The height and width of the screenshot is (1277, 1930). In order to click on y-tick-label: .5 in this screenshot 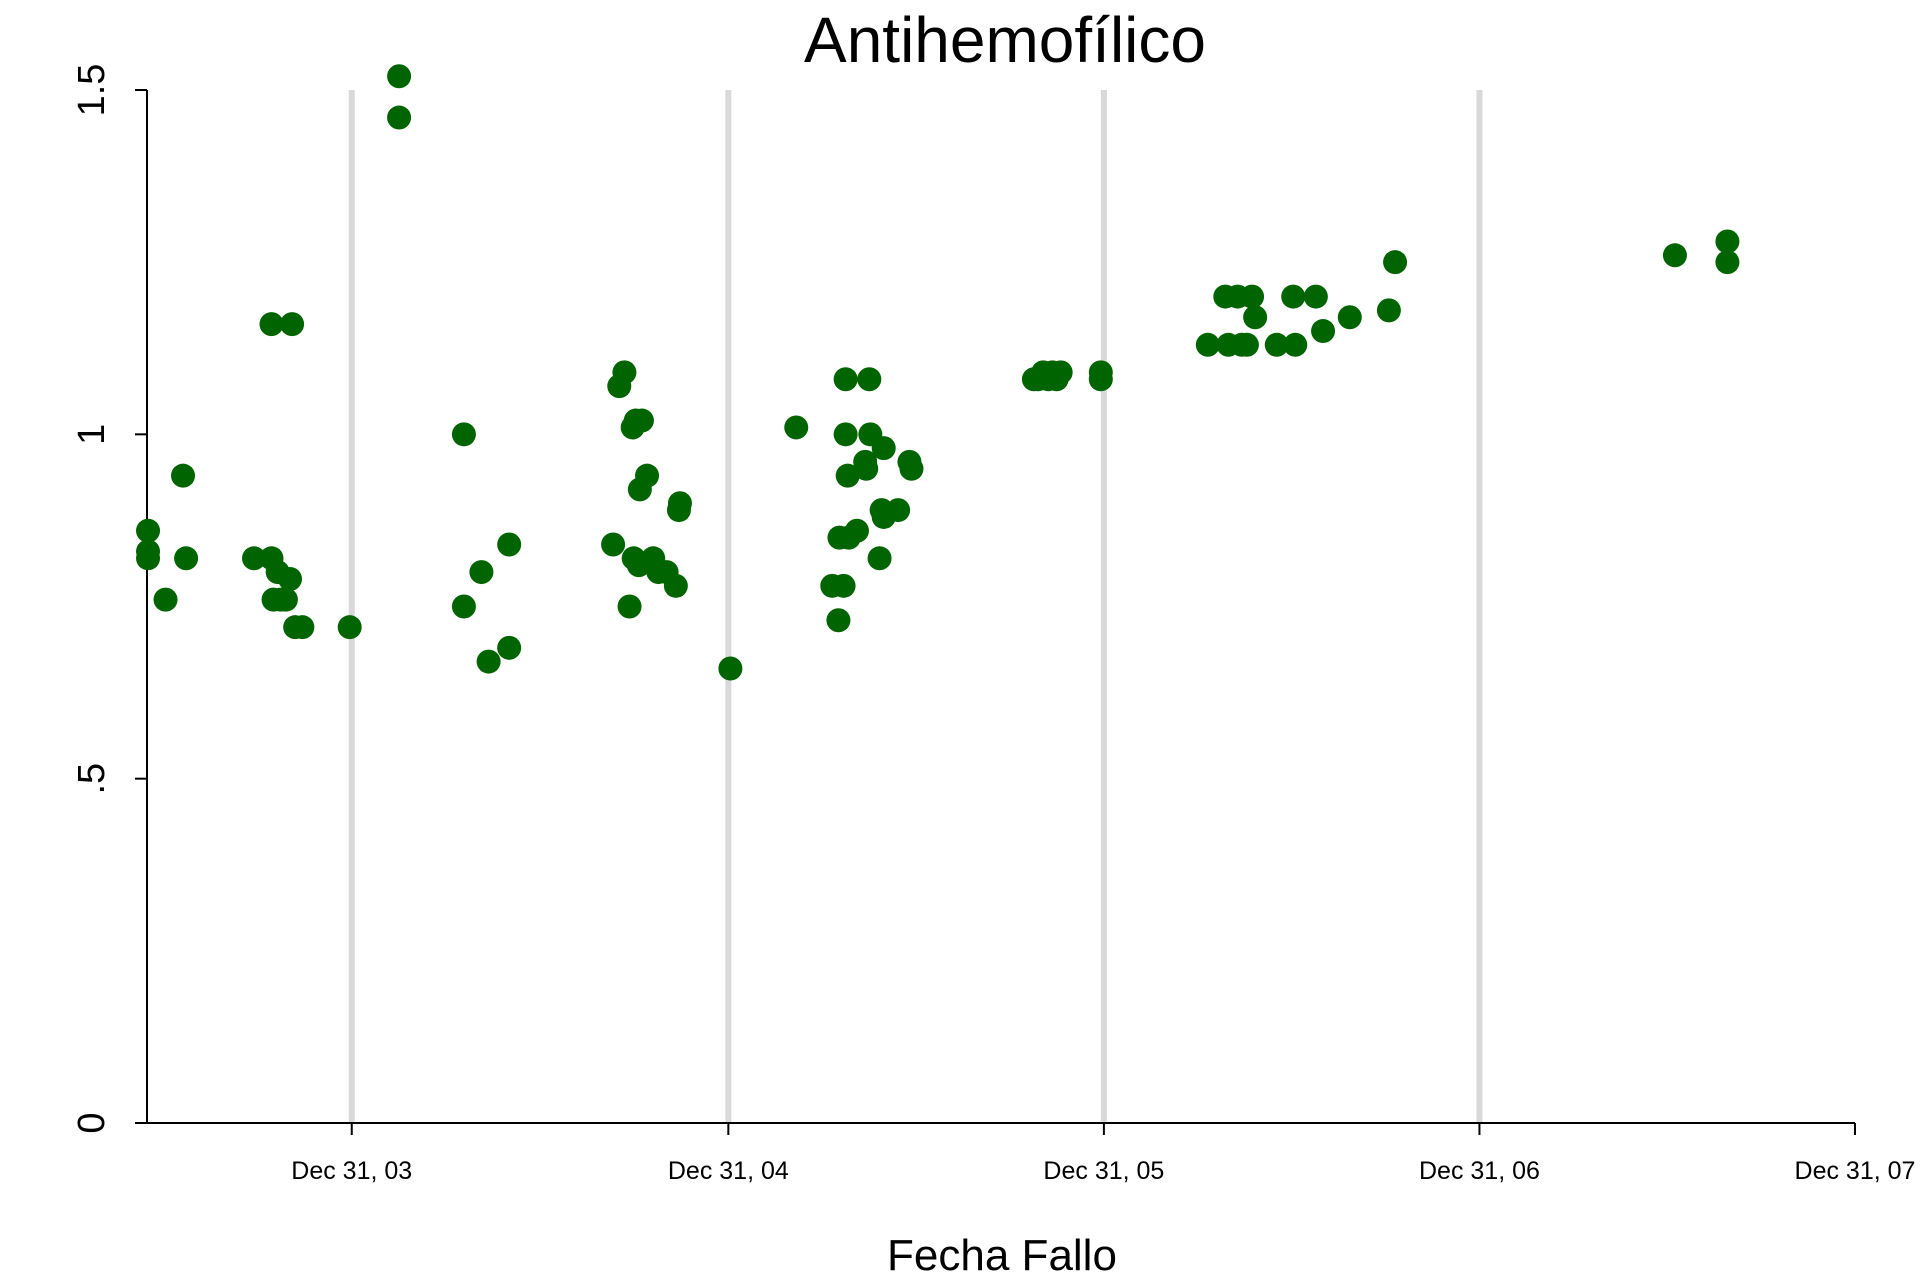, I will do `click(92, 779)`.